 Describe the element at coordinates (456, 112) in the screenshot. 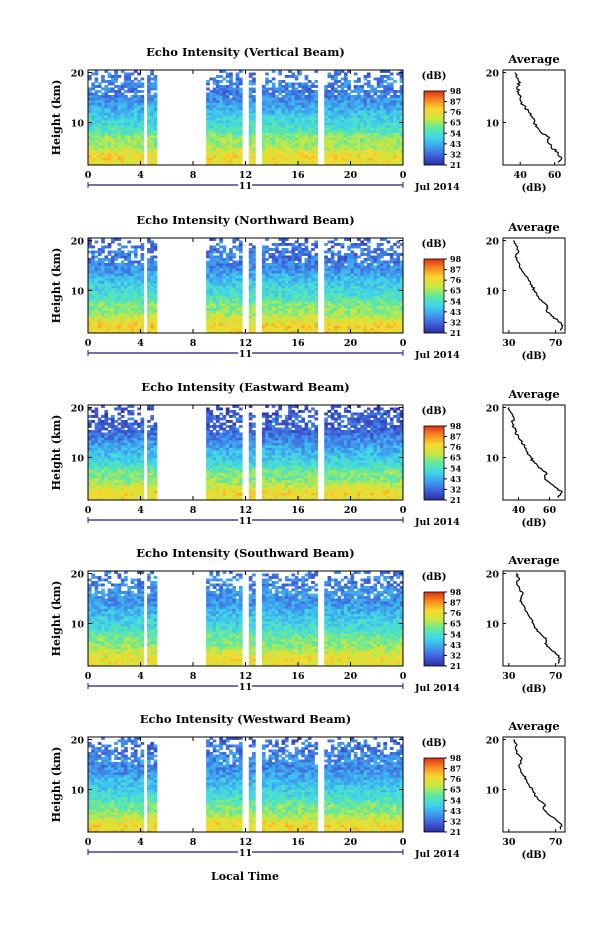

I see `colorbar-tick-label: 76` at that location.